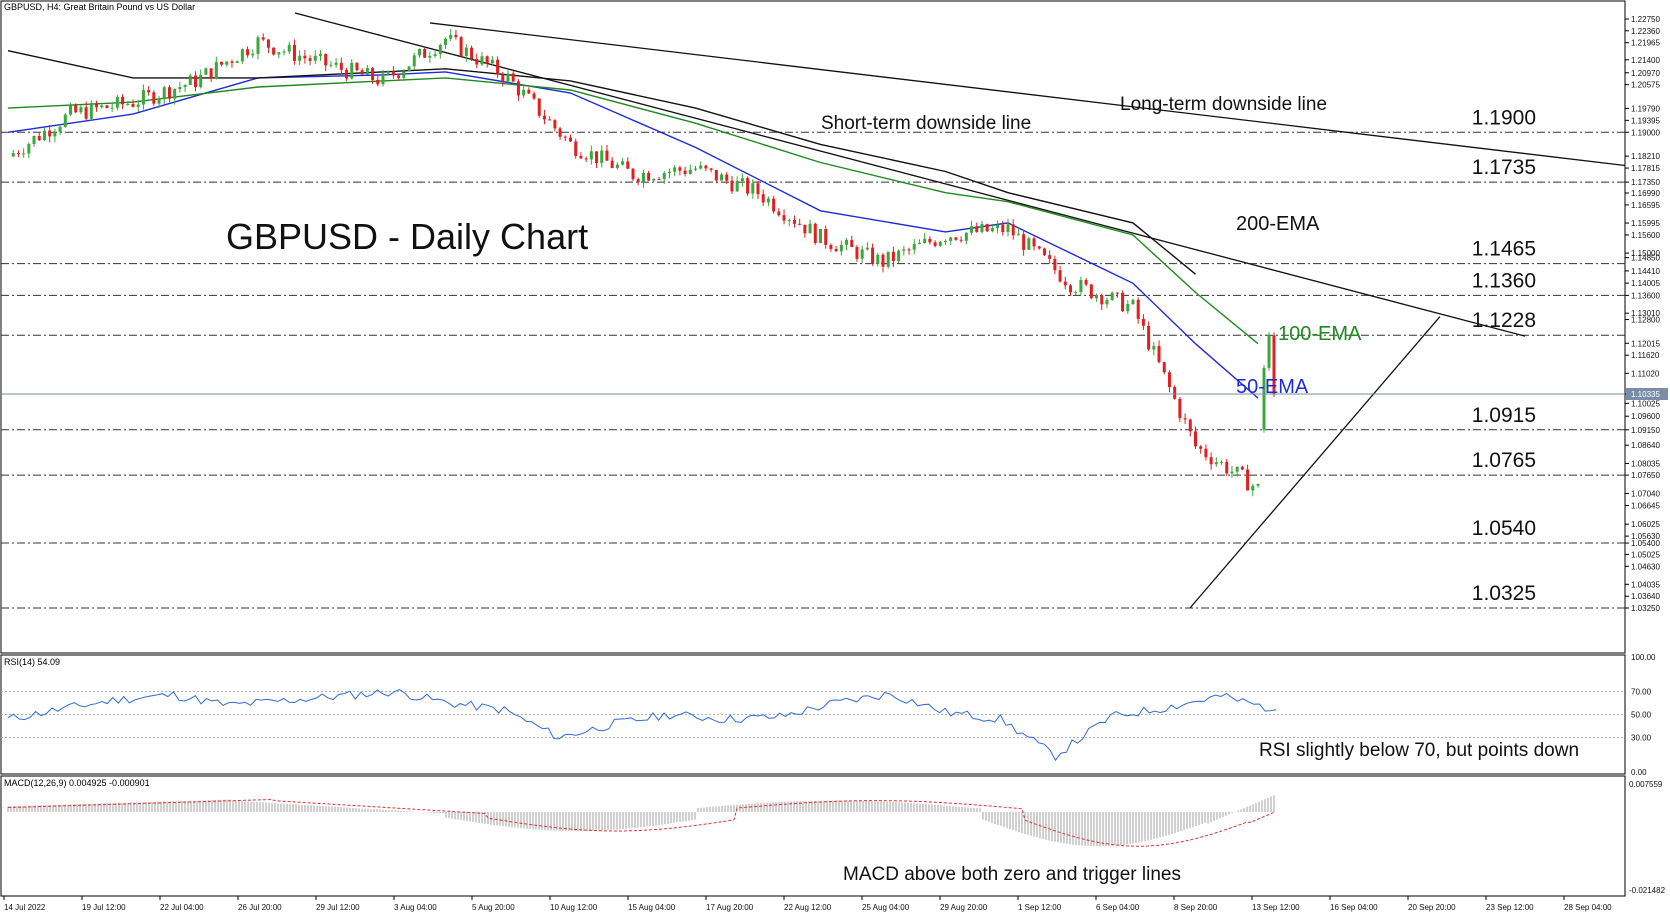  What do you see at coordinates (1645, 223) in the screenshot?
I see `price-tick-label: 1.15995` at bounding box center [1645, 223].